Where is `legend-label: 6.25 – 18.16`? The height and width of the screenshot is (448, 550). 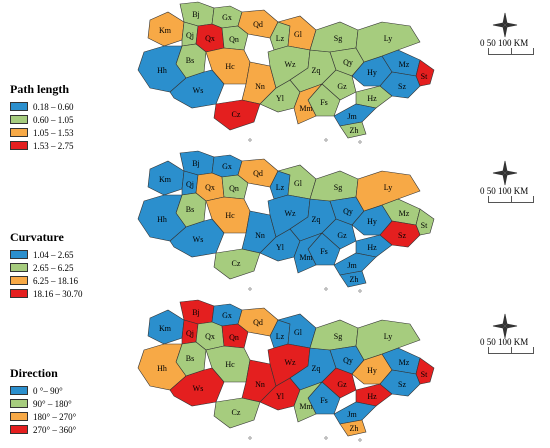
legend-label: 6.25 – 18.16 is located at coordinates (55, 280).